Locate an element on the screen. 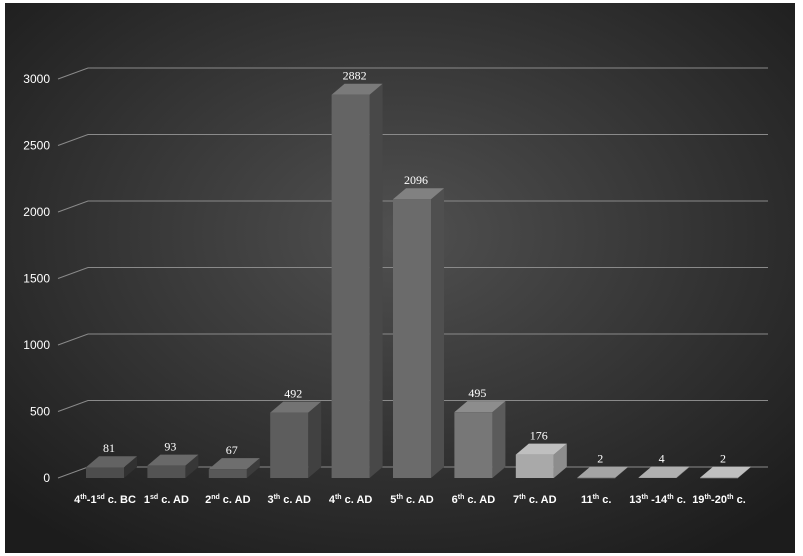 The image size is (803, 556). data-label: 67 is located at coordinates (232, 450).